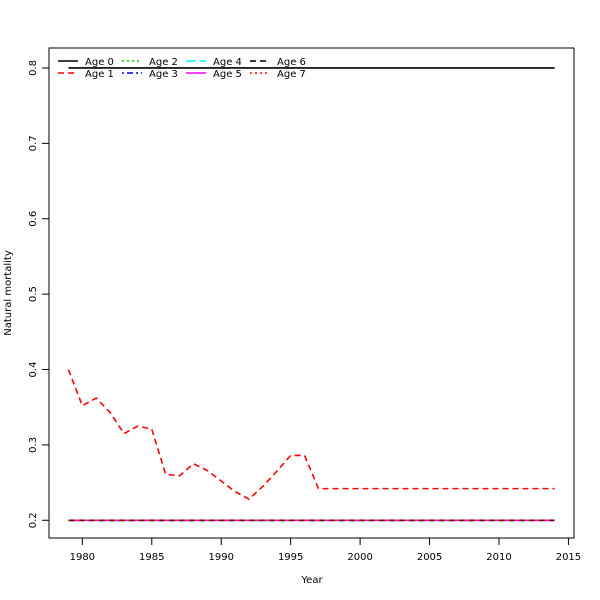 This screenshot has height=600, width=600. Describe the element at coordinates (325, 550) in the screenshot. I see `x-axis: 1980 1985 1990 1995 2000 2005 2010 2015` at that location.